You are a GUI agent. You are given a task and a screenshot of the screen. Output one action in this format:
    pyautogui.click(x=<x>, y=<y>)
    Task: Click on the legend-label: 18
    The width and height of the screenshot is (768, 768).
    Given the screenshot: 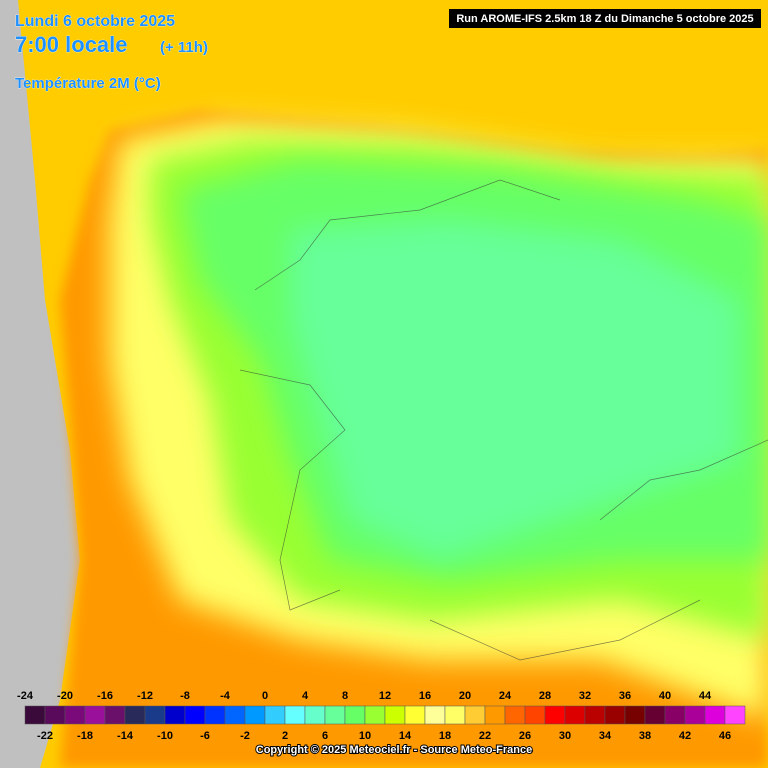 What is the action you would take?
    pyautogui.click(x=445, y=736)
    